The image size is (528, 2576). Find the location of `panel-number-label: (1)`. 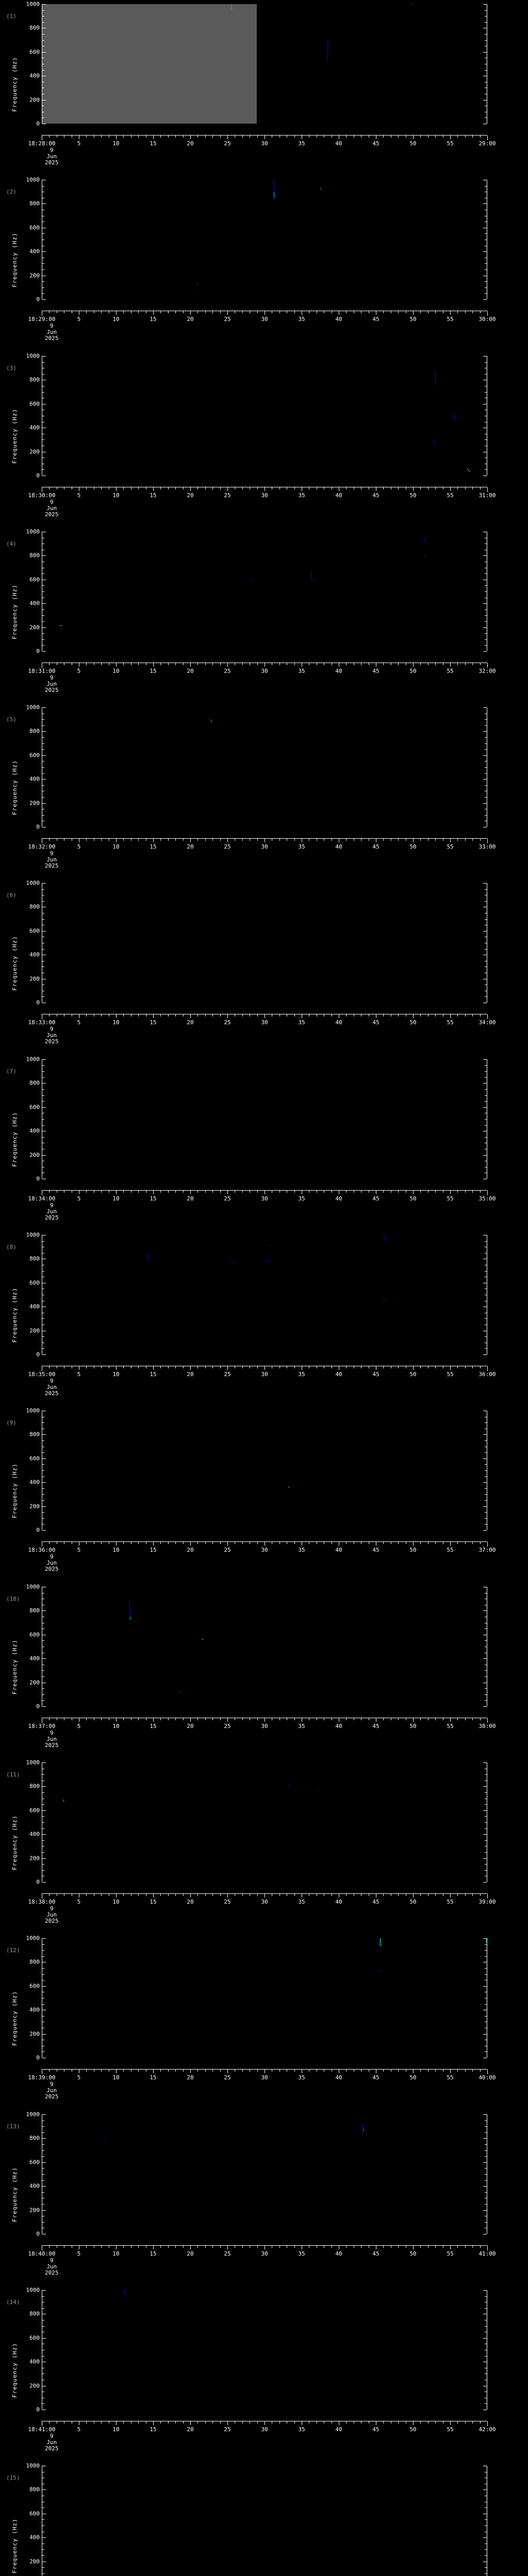

panel-number-label: (1) is located at coordinates (11, 16).